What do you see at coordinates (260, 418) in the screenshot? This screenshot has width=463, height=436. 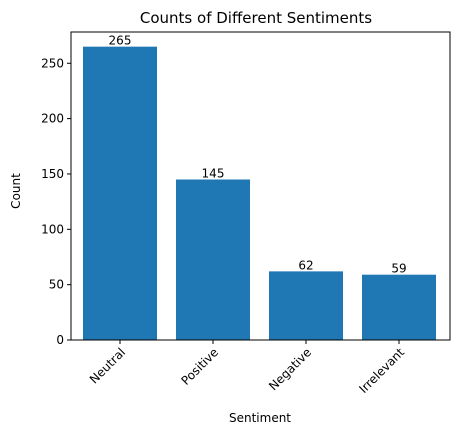 I see `x-axis-label: Sentiment` at bounding box center [260, 418].